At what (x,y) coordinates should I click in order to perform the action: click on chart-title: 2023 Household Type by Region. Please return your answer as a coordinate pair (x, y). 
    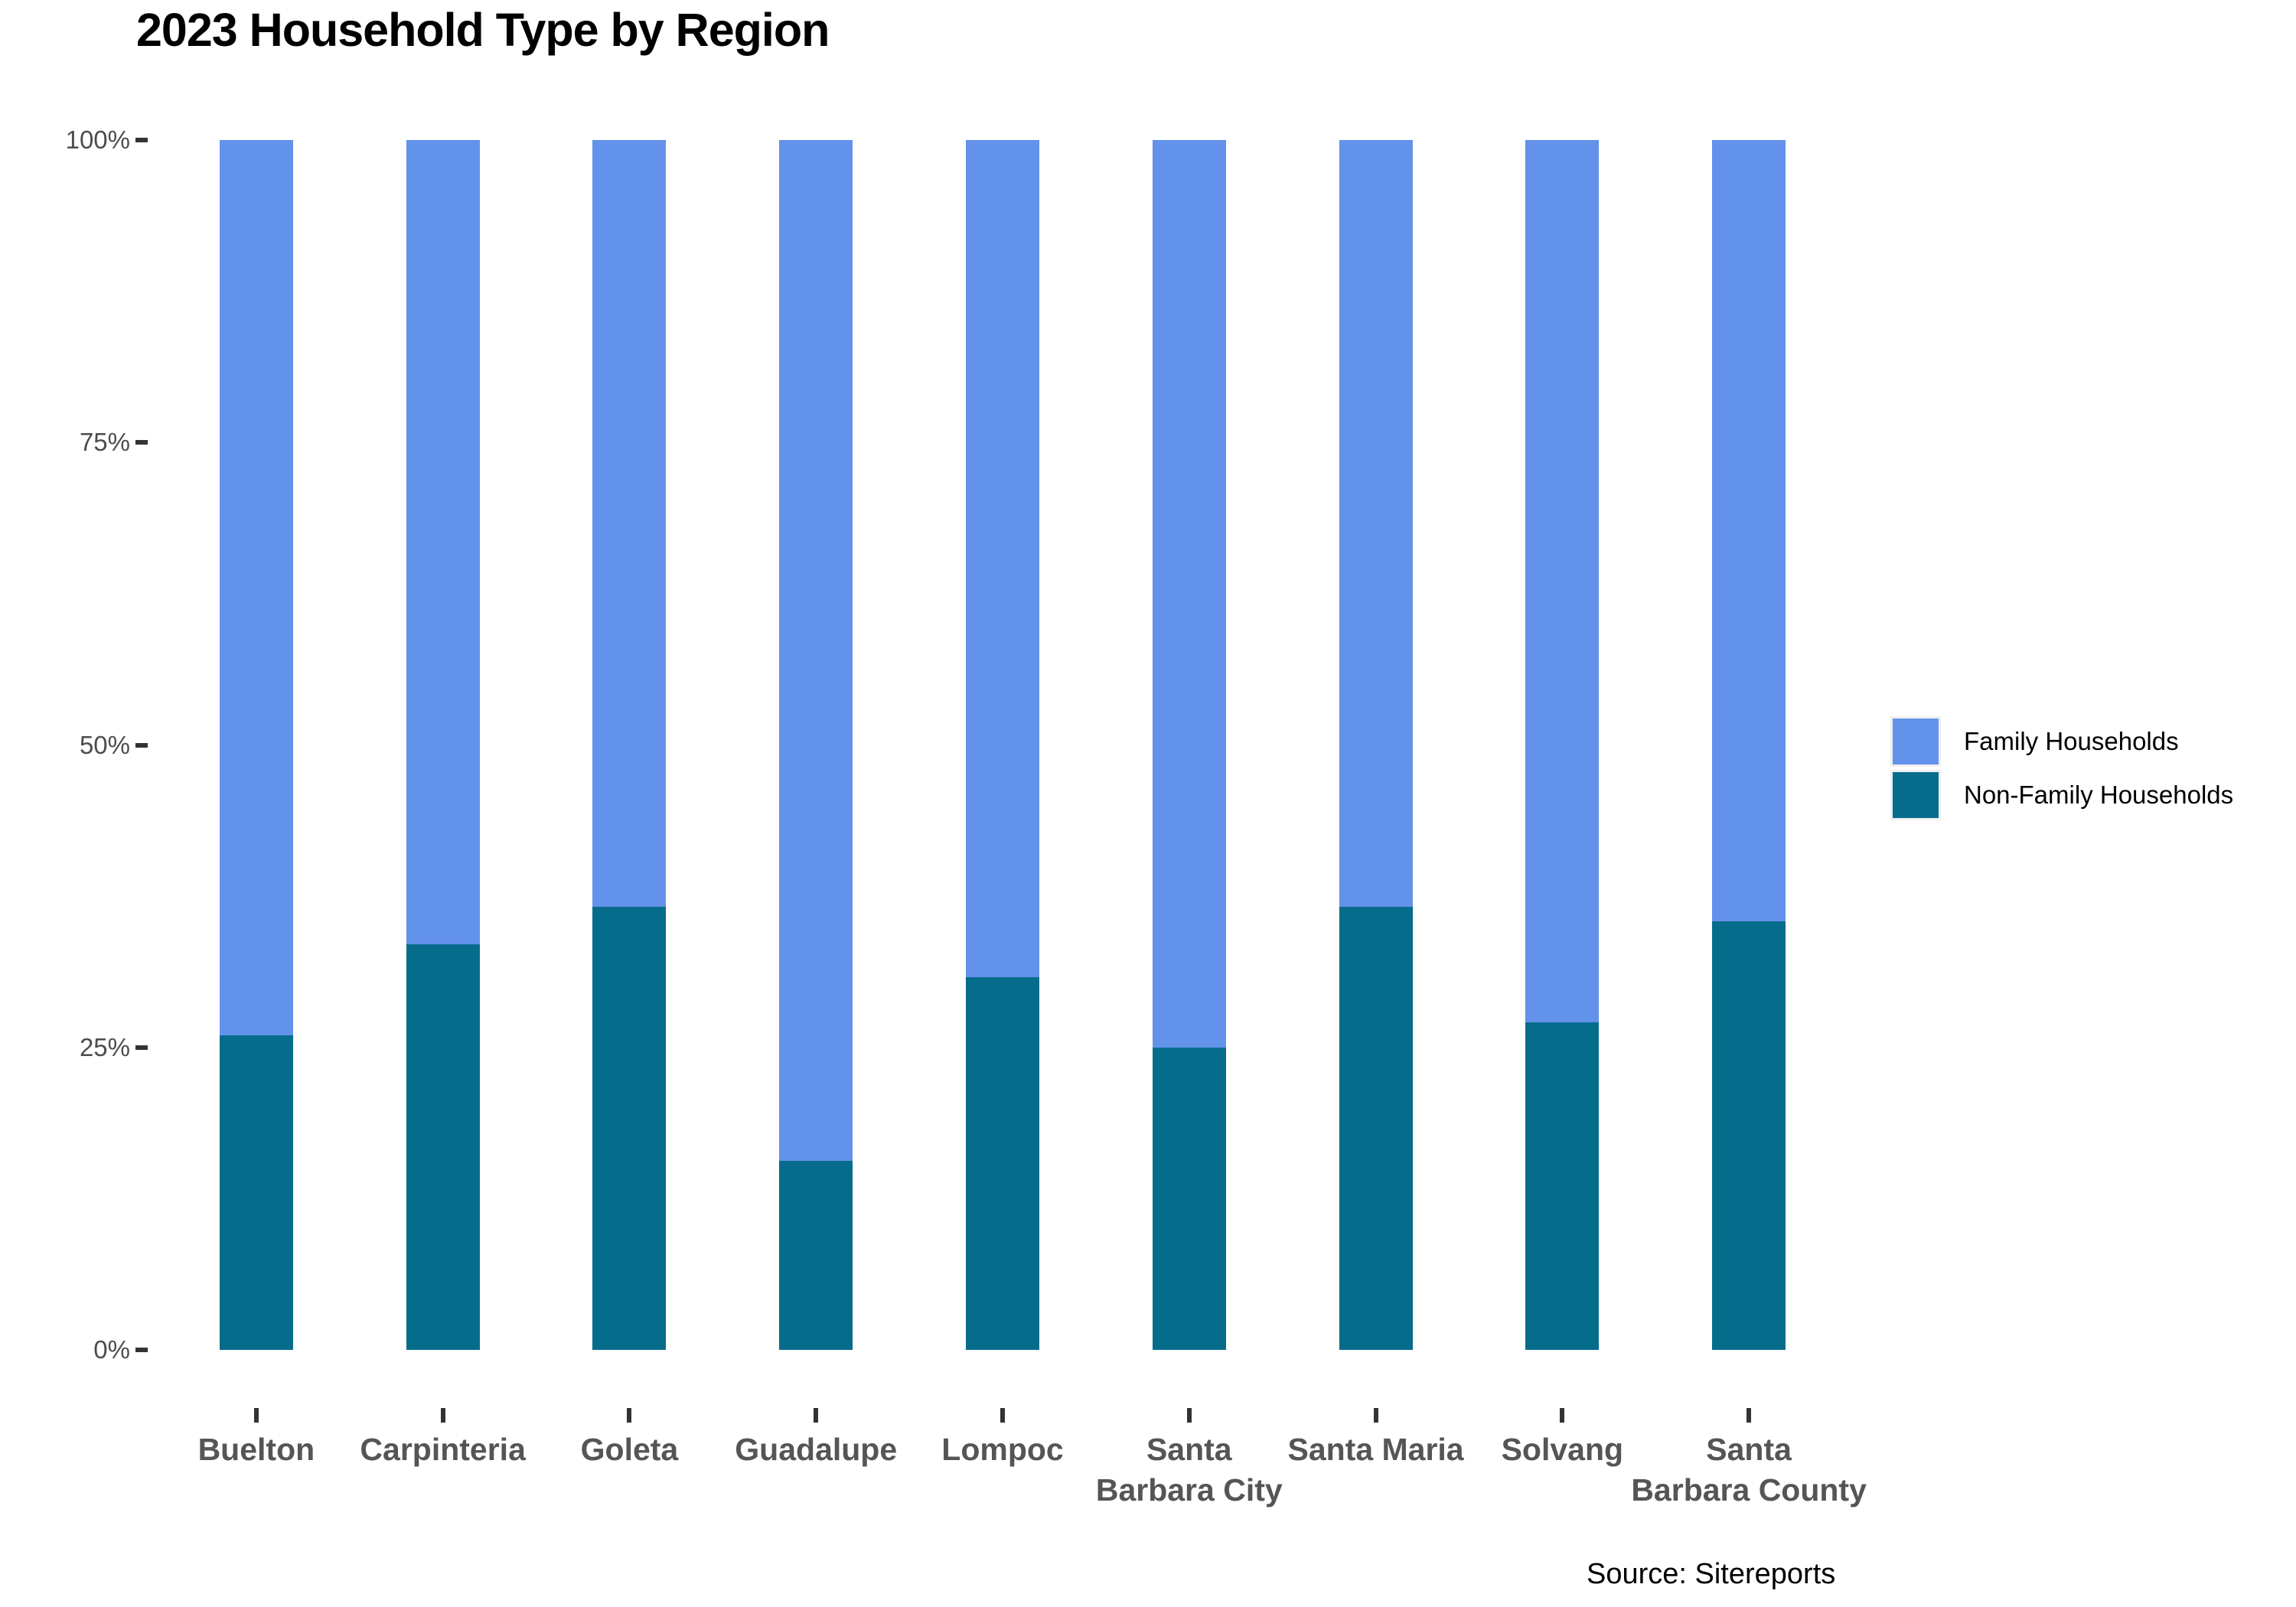
    Looking at the image, I should click on (483, 30).